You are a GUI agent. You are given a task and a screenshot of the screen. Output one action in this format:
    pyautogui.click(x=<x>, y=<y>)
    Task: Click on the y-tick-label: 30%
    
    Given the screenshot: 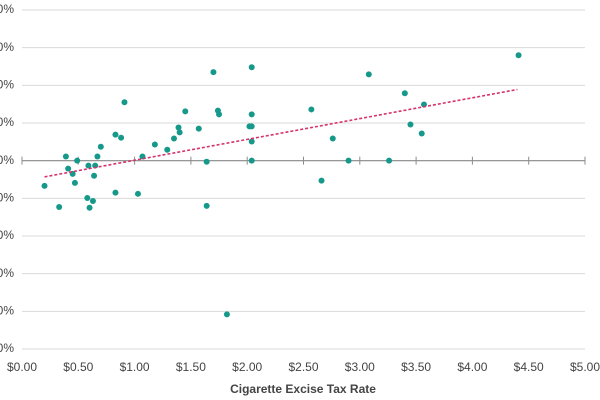 What is the action you would take?
    pyautogui.click(x=7, y=47)
    